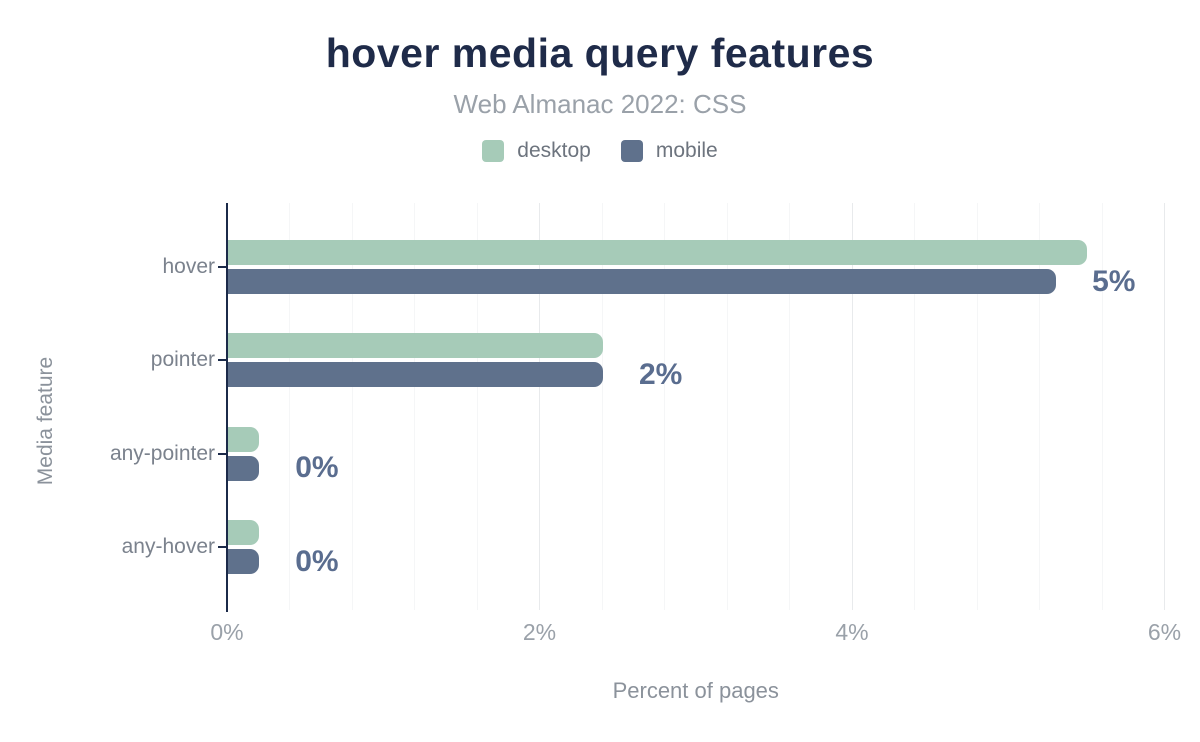 The image size is (1200, 742). I want to click on legend-item-mobile: mobile, so click(669, 151).